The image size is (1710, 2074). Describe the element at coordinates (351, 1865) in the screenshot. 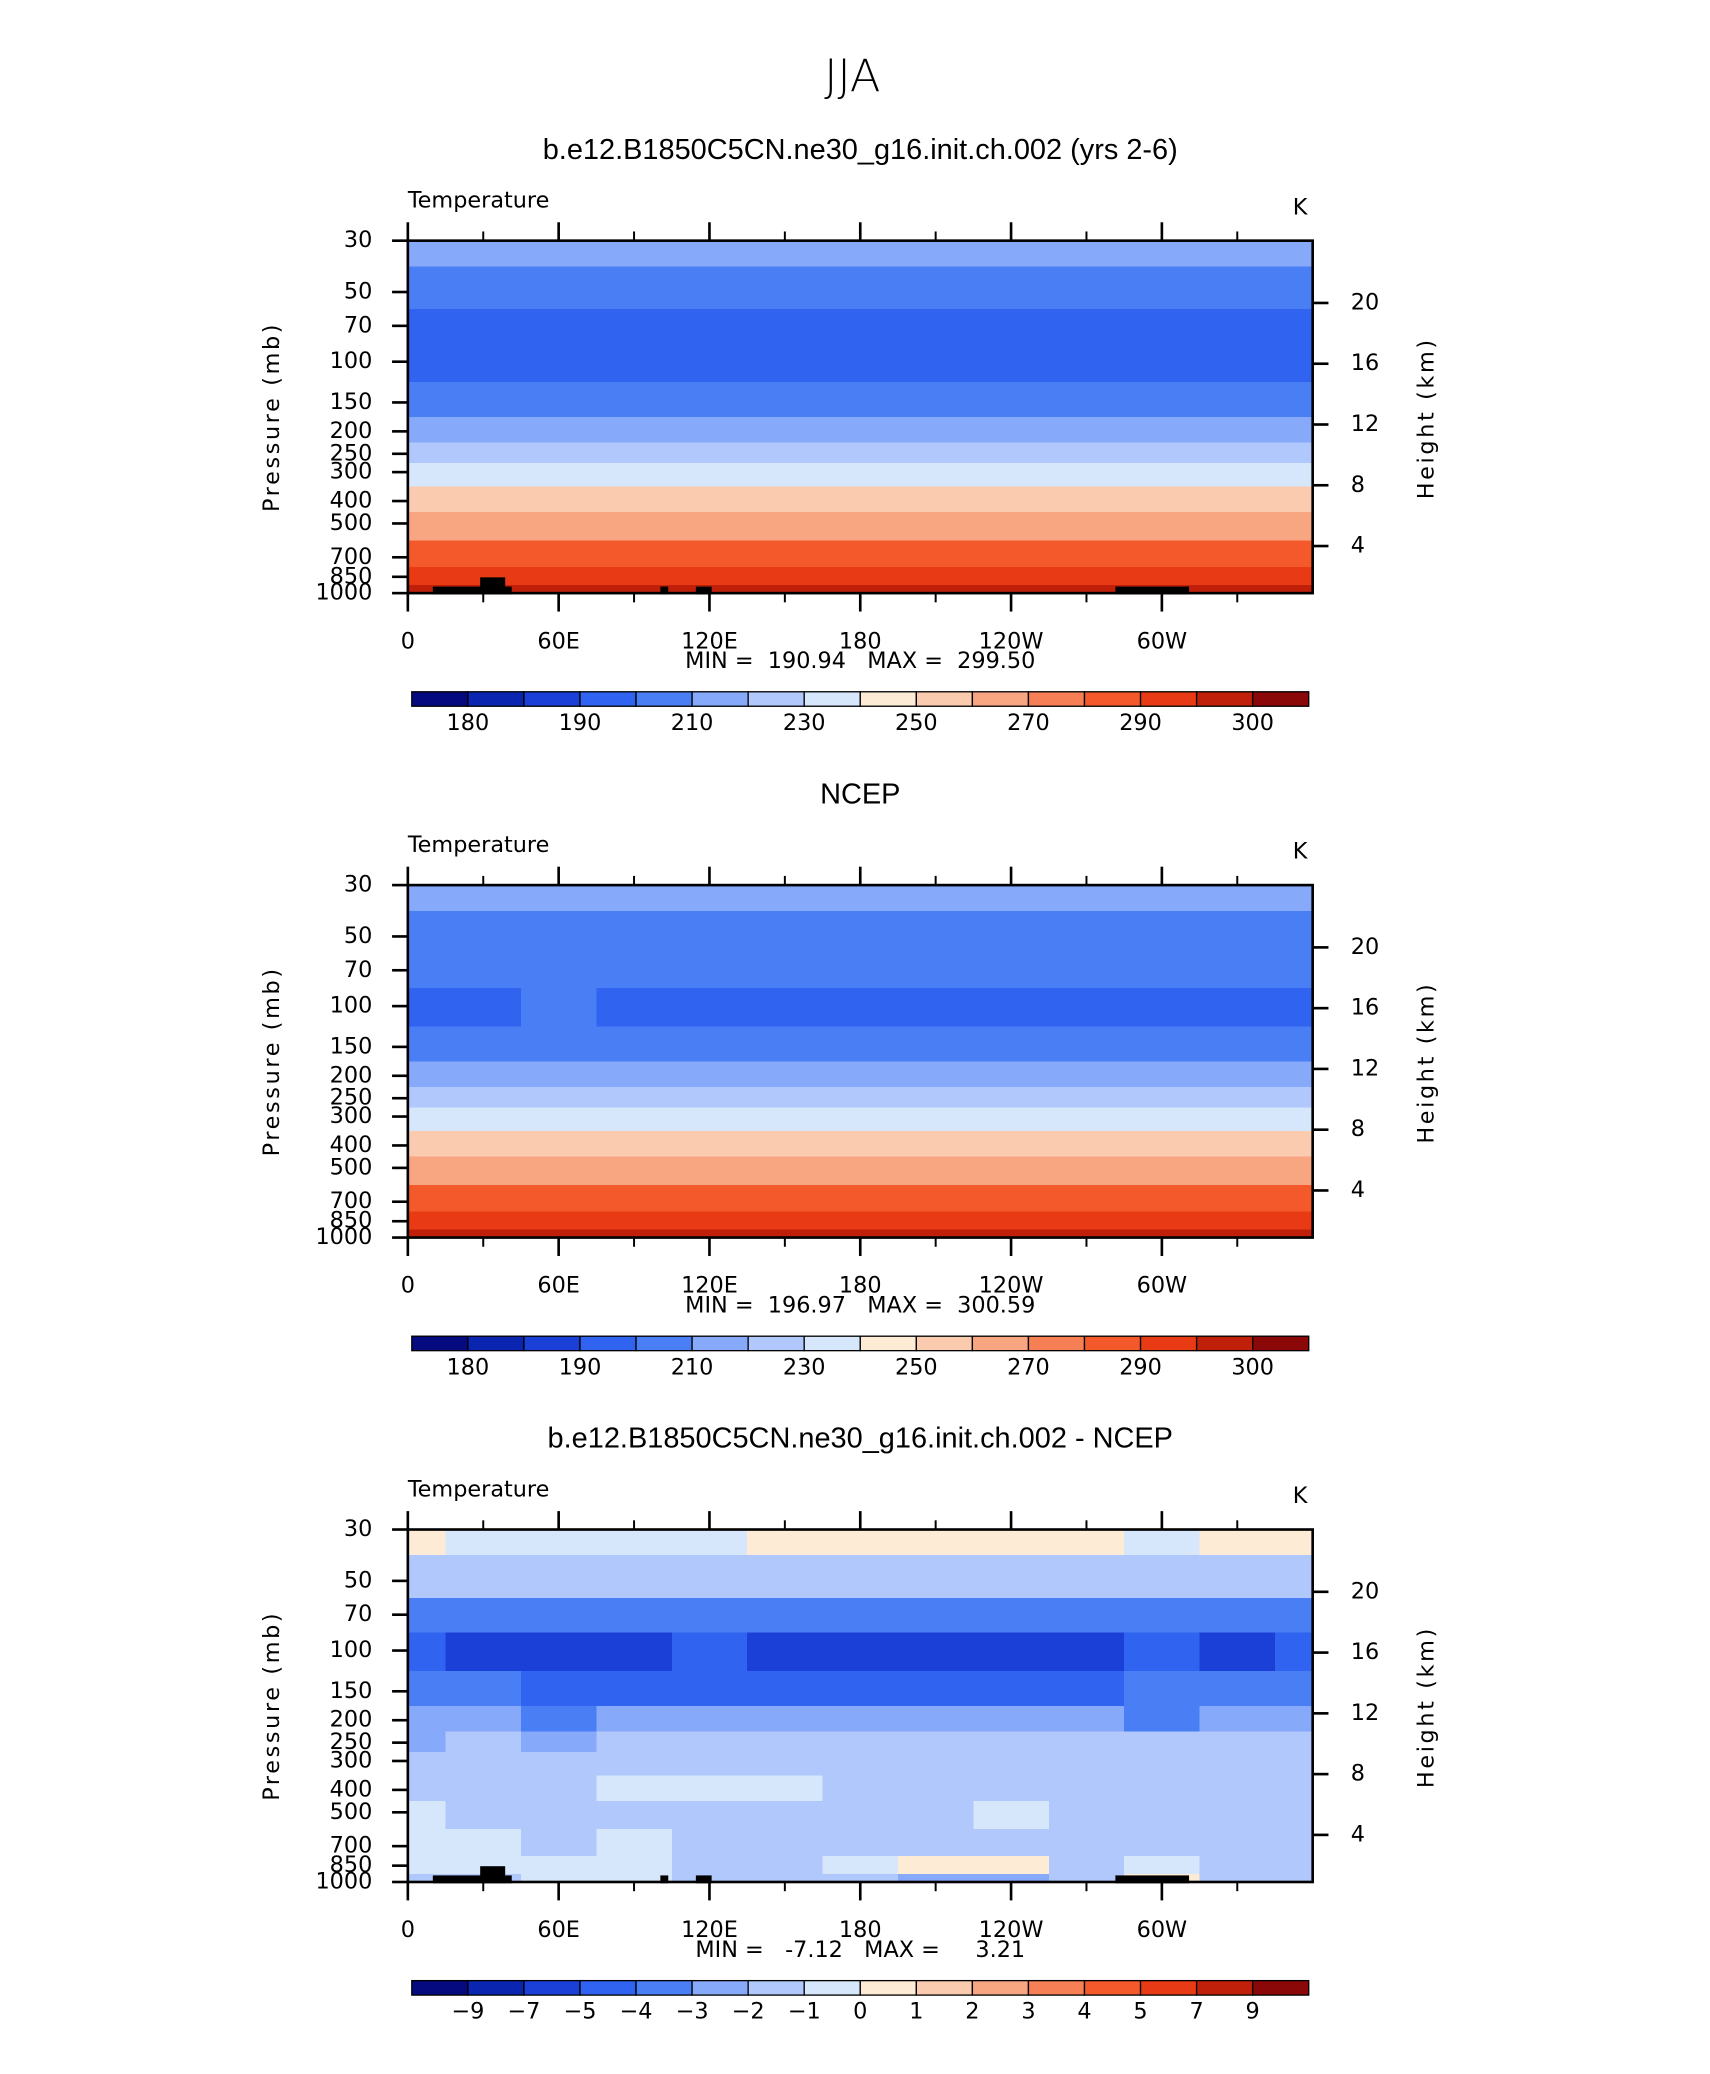

I see `y-tick-label: 850` at that location.